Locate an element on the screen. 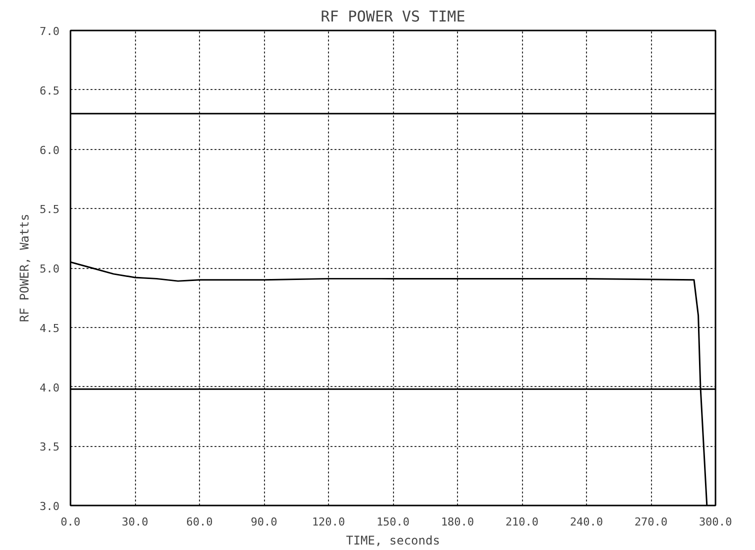 This screenshot has width=755, height=550. y-tick-label: 5.0 is located at coordinates (50, 269).